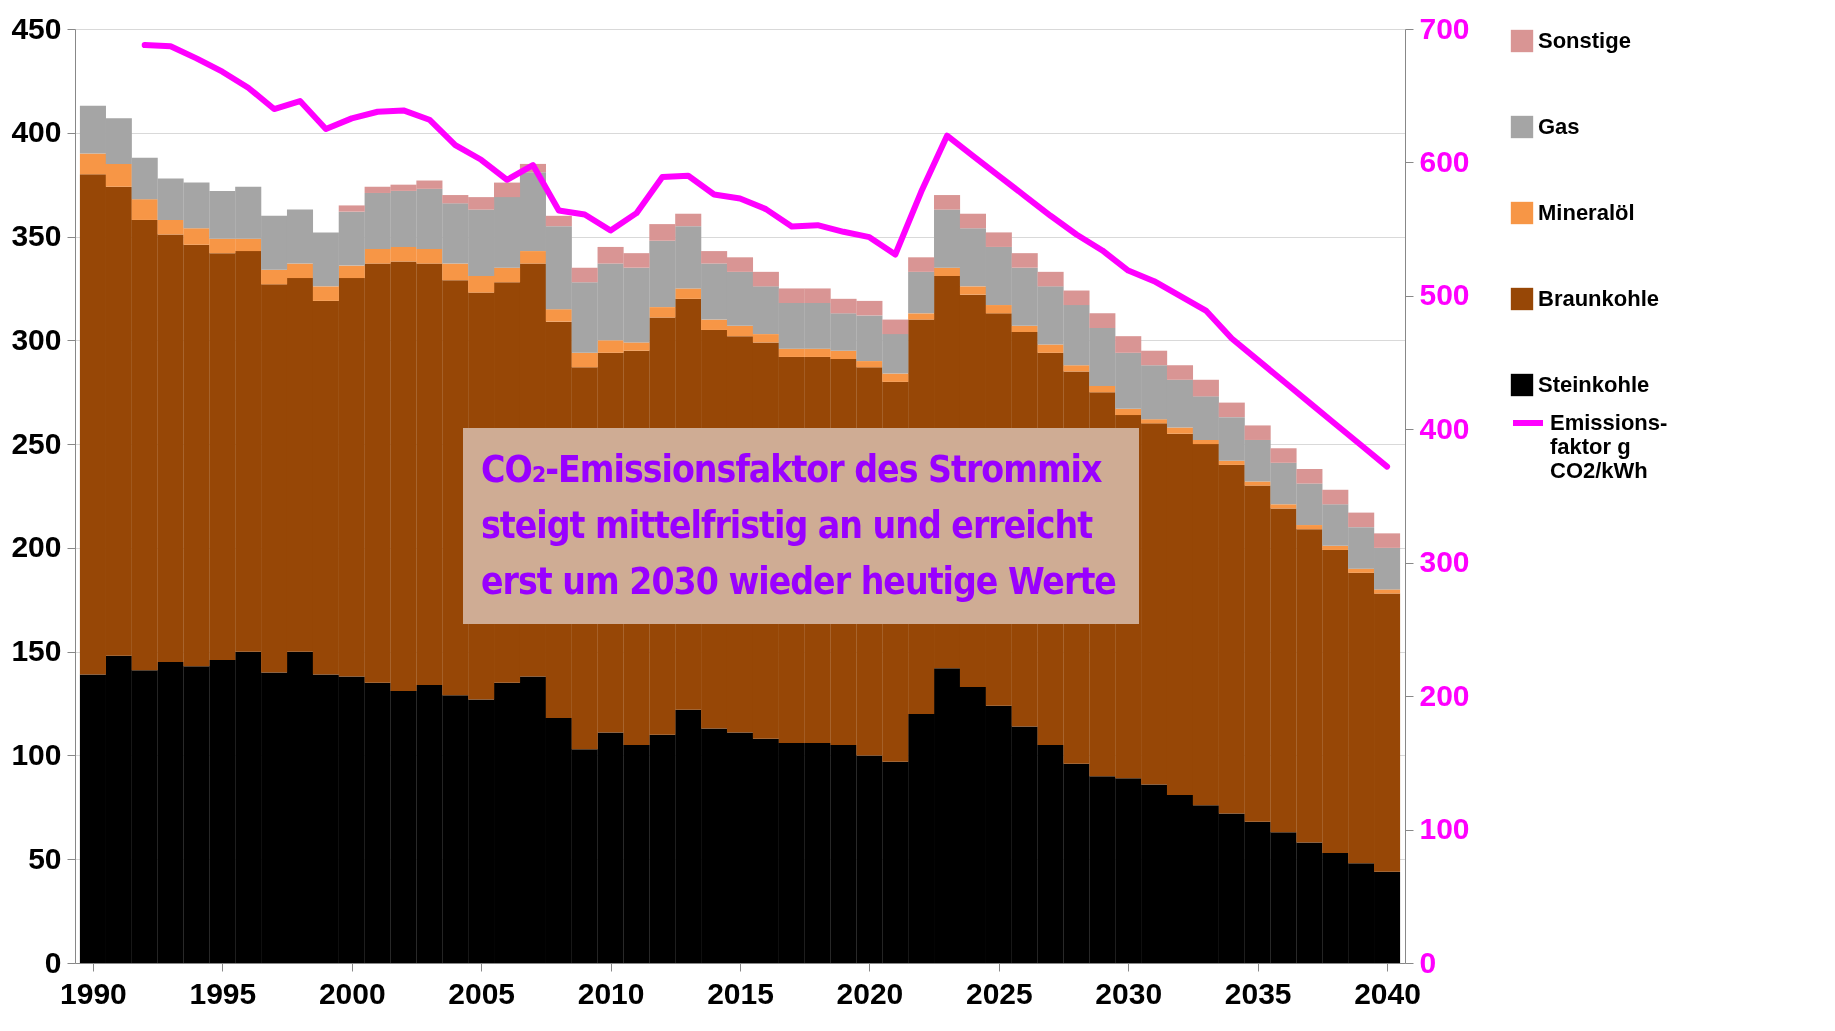 The image size is (1835, 1031). What do you see at coordinates (1444, 295) in the screenshot?
I see `y2-tick-label: 500` at bounding box center [1444, 295].